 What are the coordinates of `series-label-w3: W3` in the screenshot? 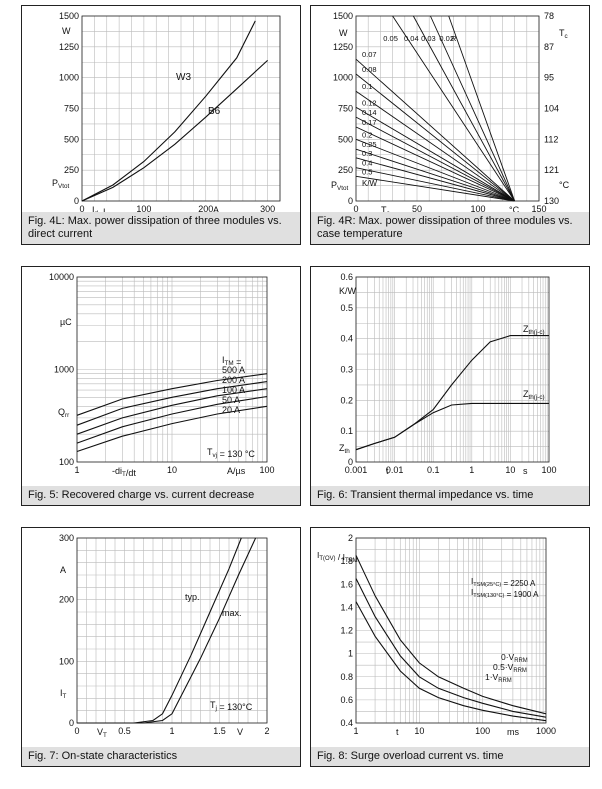 It's located at (183, 77).